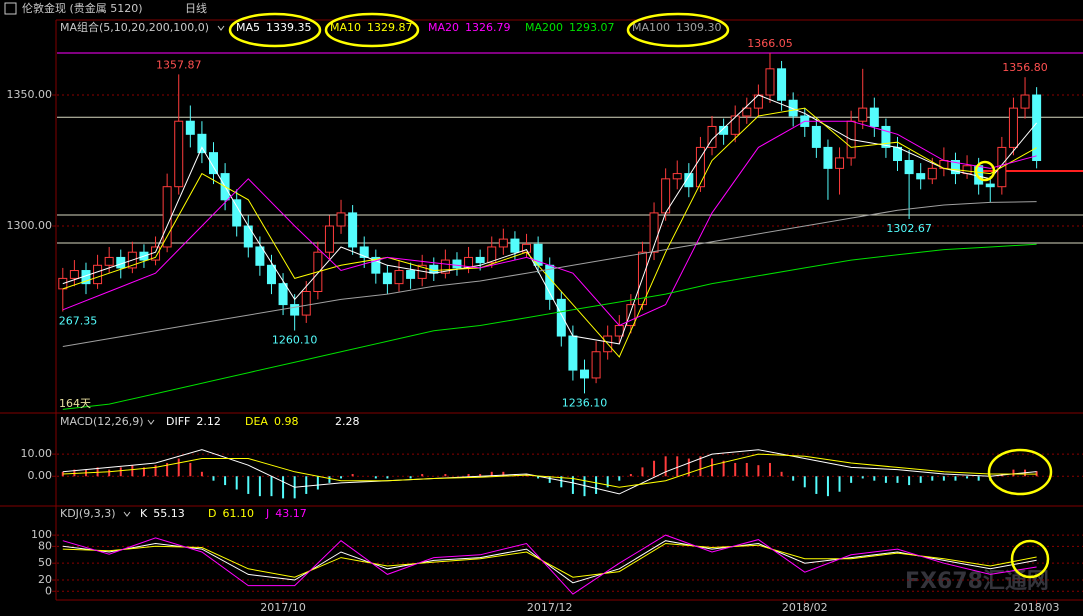  Describe the element at coordinates (286, 421) in the screenshot. I see `legend-value: 0.98` at that location.